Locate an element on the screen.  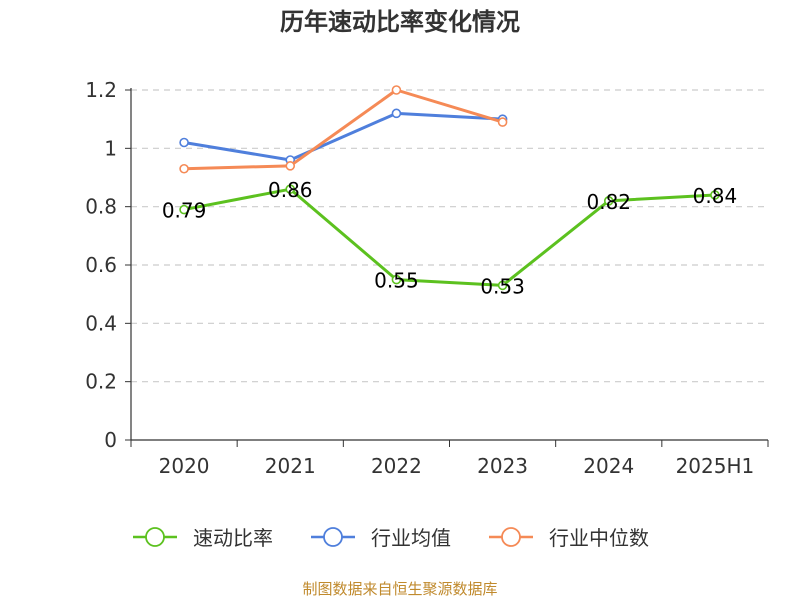
source-note: 制图数据来自恒生聚源数据库 is located at coordinates (399, 589).